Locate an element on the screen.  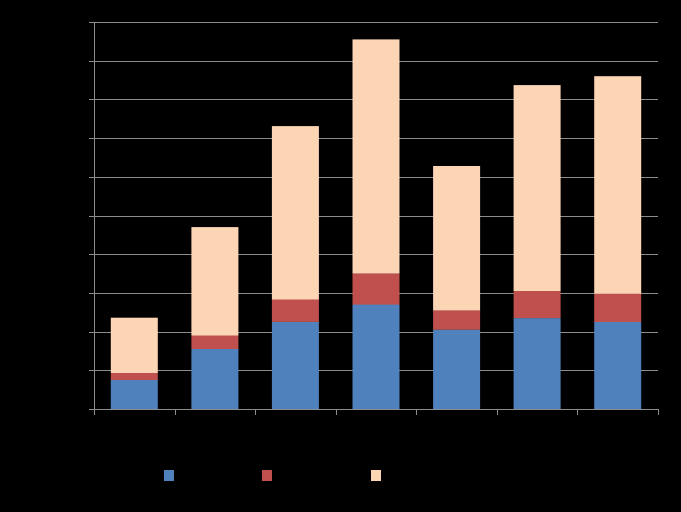
legend is located at coordinates (272, 475).